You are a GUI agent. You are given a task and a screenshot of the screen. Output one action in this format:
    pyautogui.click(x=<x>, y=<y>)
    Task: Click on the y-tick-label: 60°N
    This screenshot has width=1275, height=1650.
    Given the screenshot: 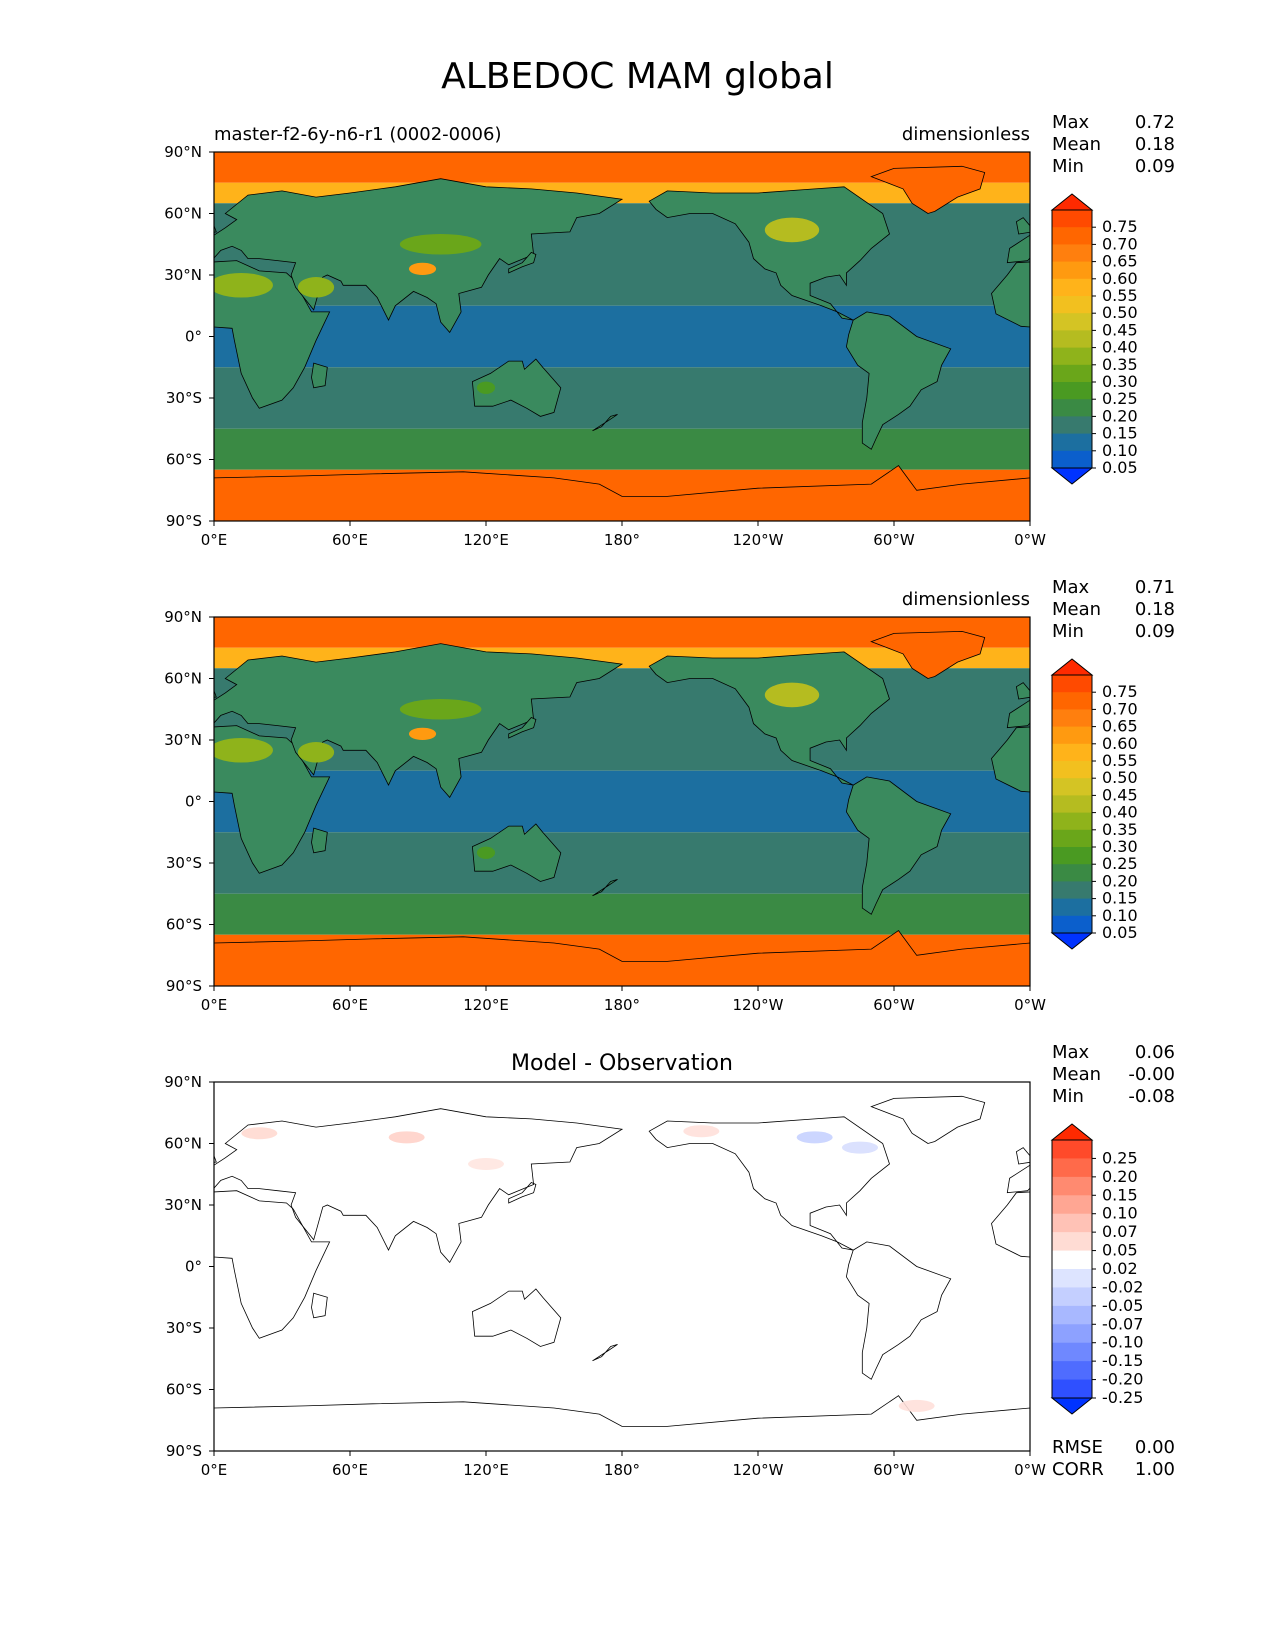 What is the action you would take?
    pyautogui.click(x=183, y=679)
    